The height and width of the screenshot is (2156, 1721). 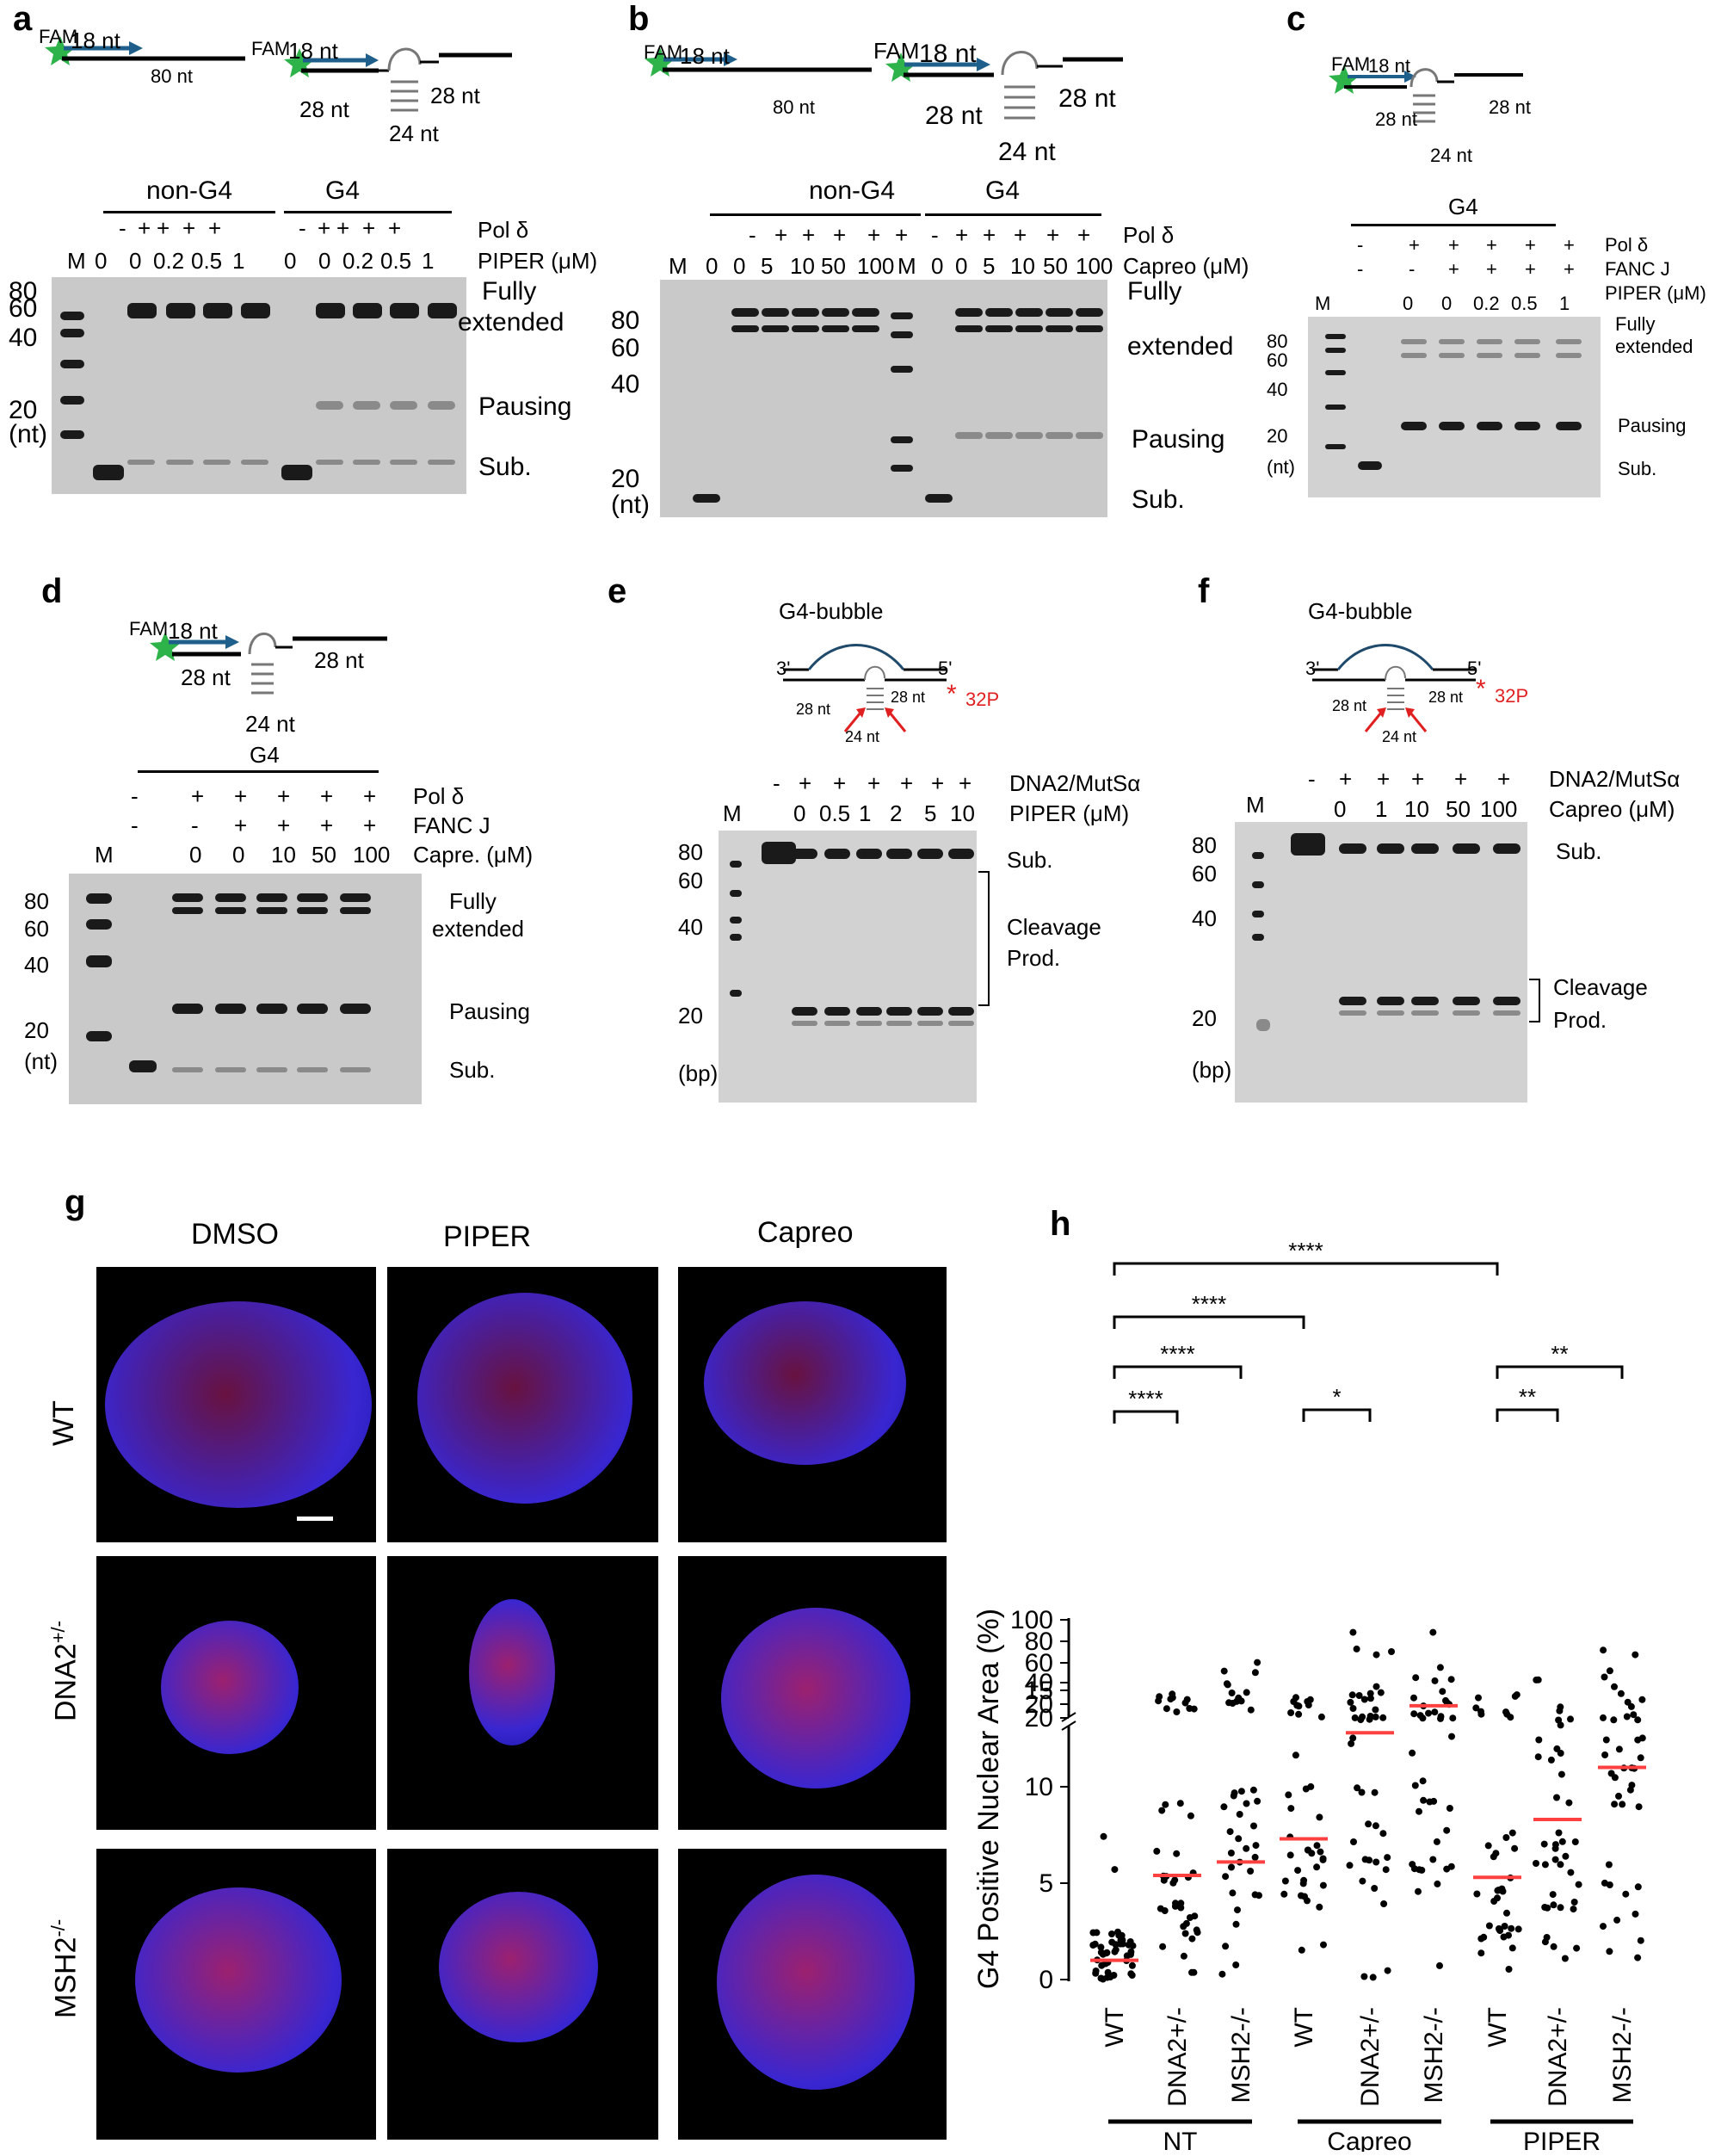 What do you see at coordinates (65, 1968) in the screenshot?
I see `row-label-msh2: MSH2-/-` at bounding box center [65, 1968].